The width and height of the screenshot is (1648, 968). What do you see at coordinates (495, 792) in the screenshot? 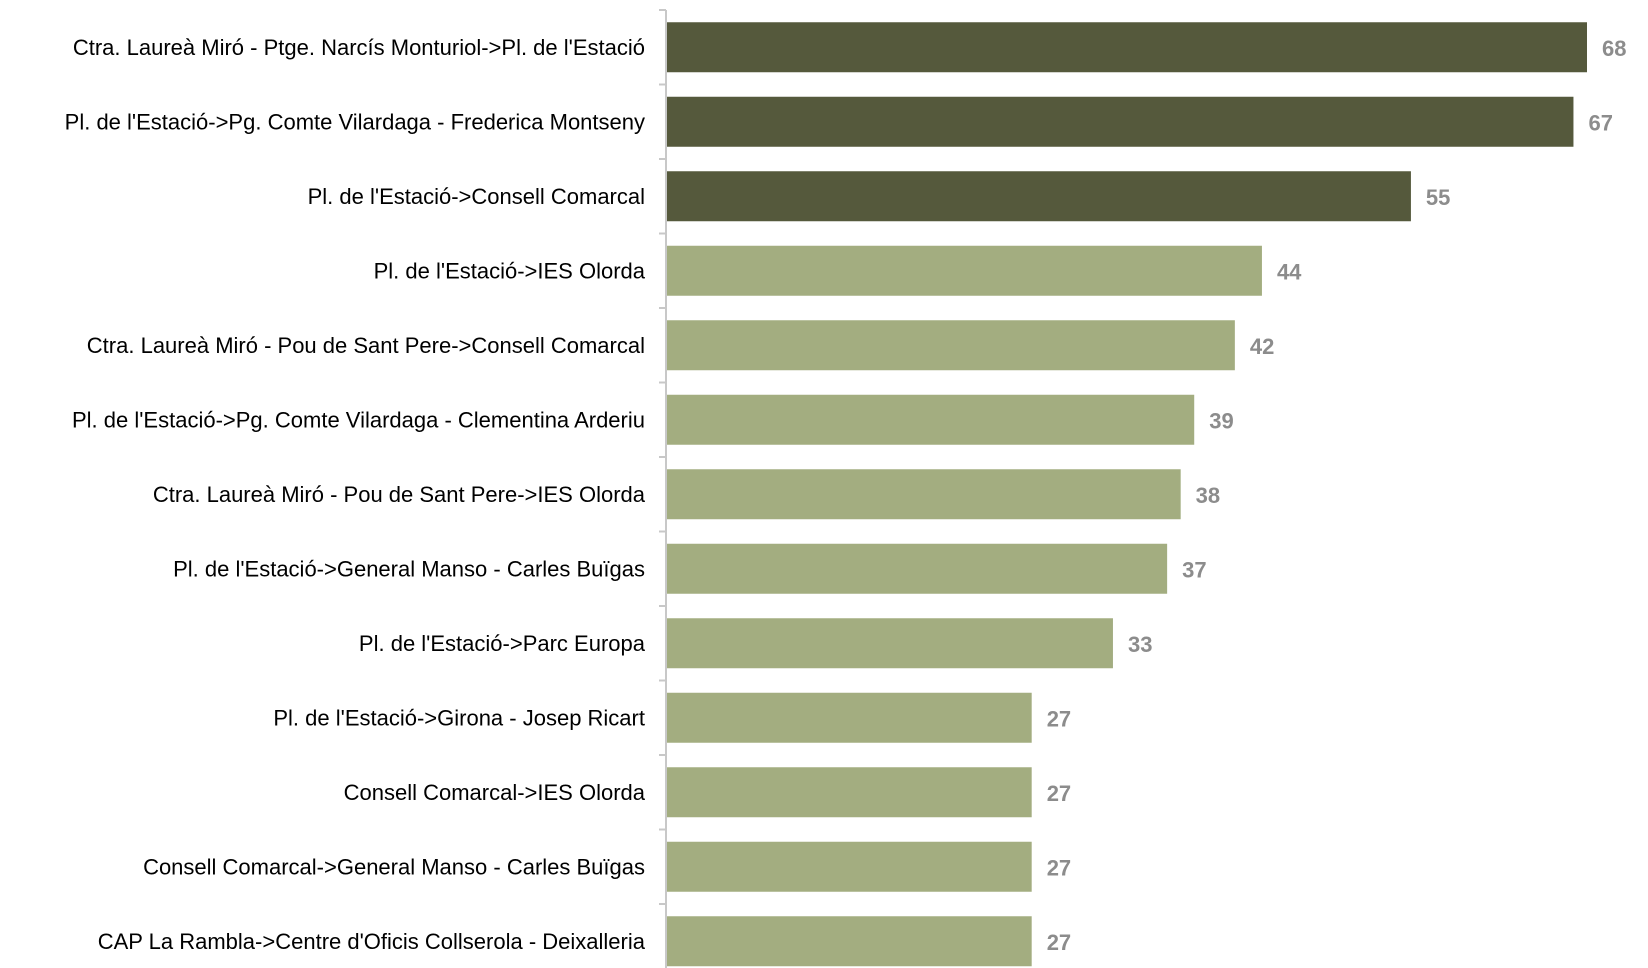
I see `category-label: Consell Comarcal->IES Olorda` at bounding box center [495, 792].